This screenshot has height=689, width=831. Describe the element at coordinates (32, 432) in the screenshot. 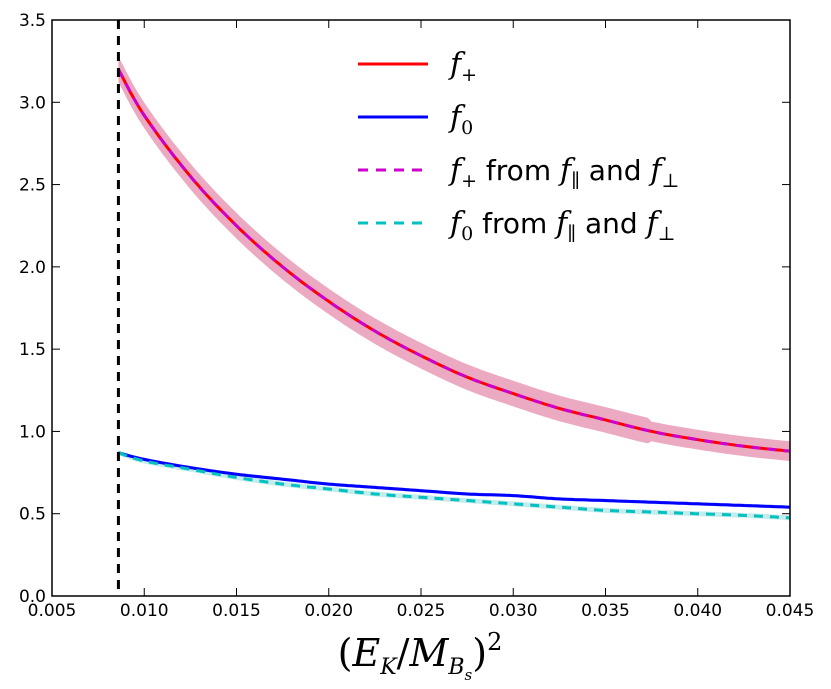

I see `y-tick-label: 1.0` at that location.